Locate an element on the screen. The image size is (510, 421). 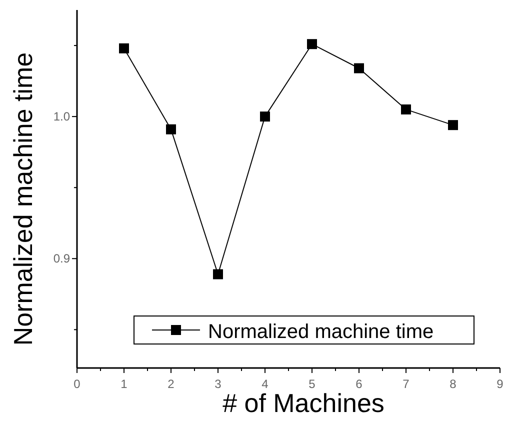
x-tick-label: 7 is located at coordinates (406, 384).